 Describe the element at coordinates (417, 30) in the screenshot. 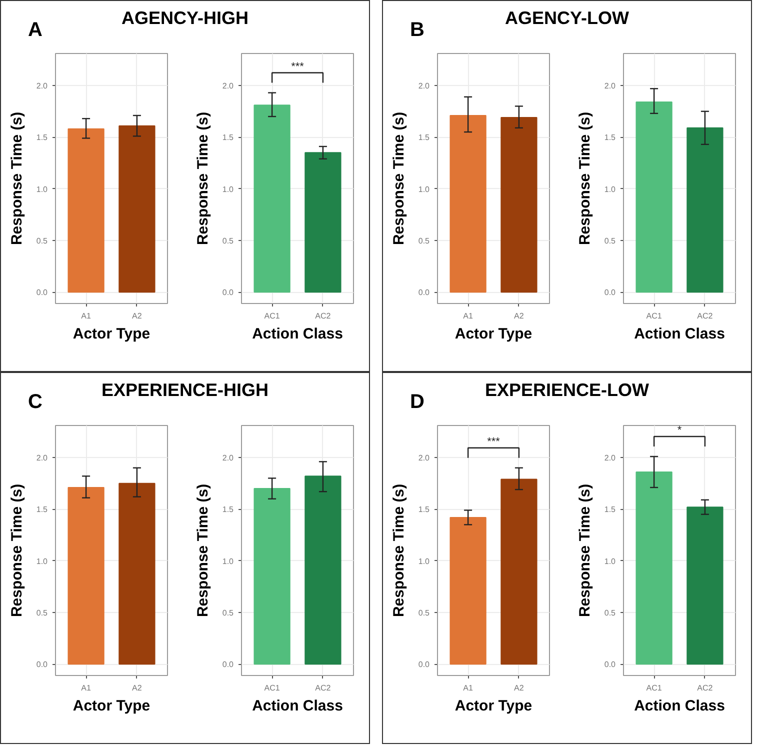

I see `text: B` at that location.